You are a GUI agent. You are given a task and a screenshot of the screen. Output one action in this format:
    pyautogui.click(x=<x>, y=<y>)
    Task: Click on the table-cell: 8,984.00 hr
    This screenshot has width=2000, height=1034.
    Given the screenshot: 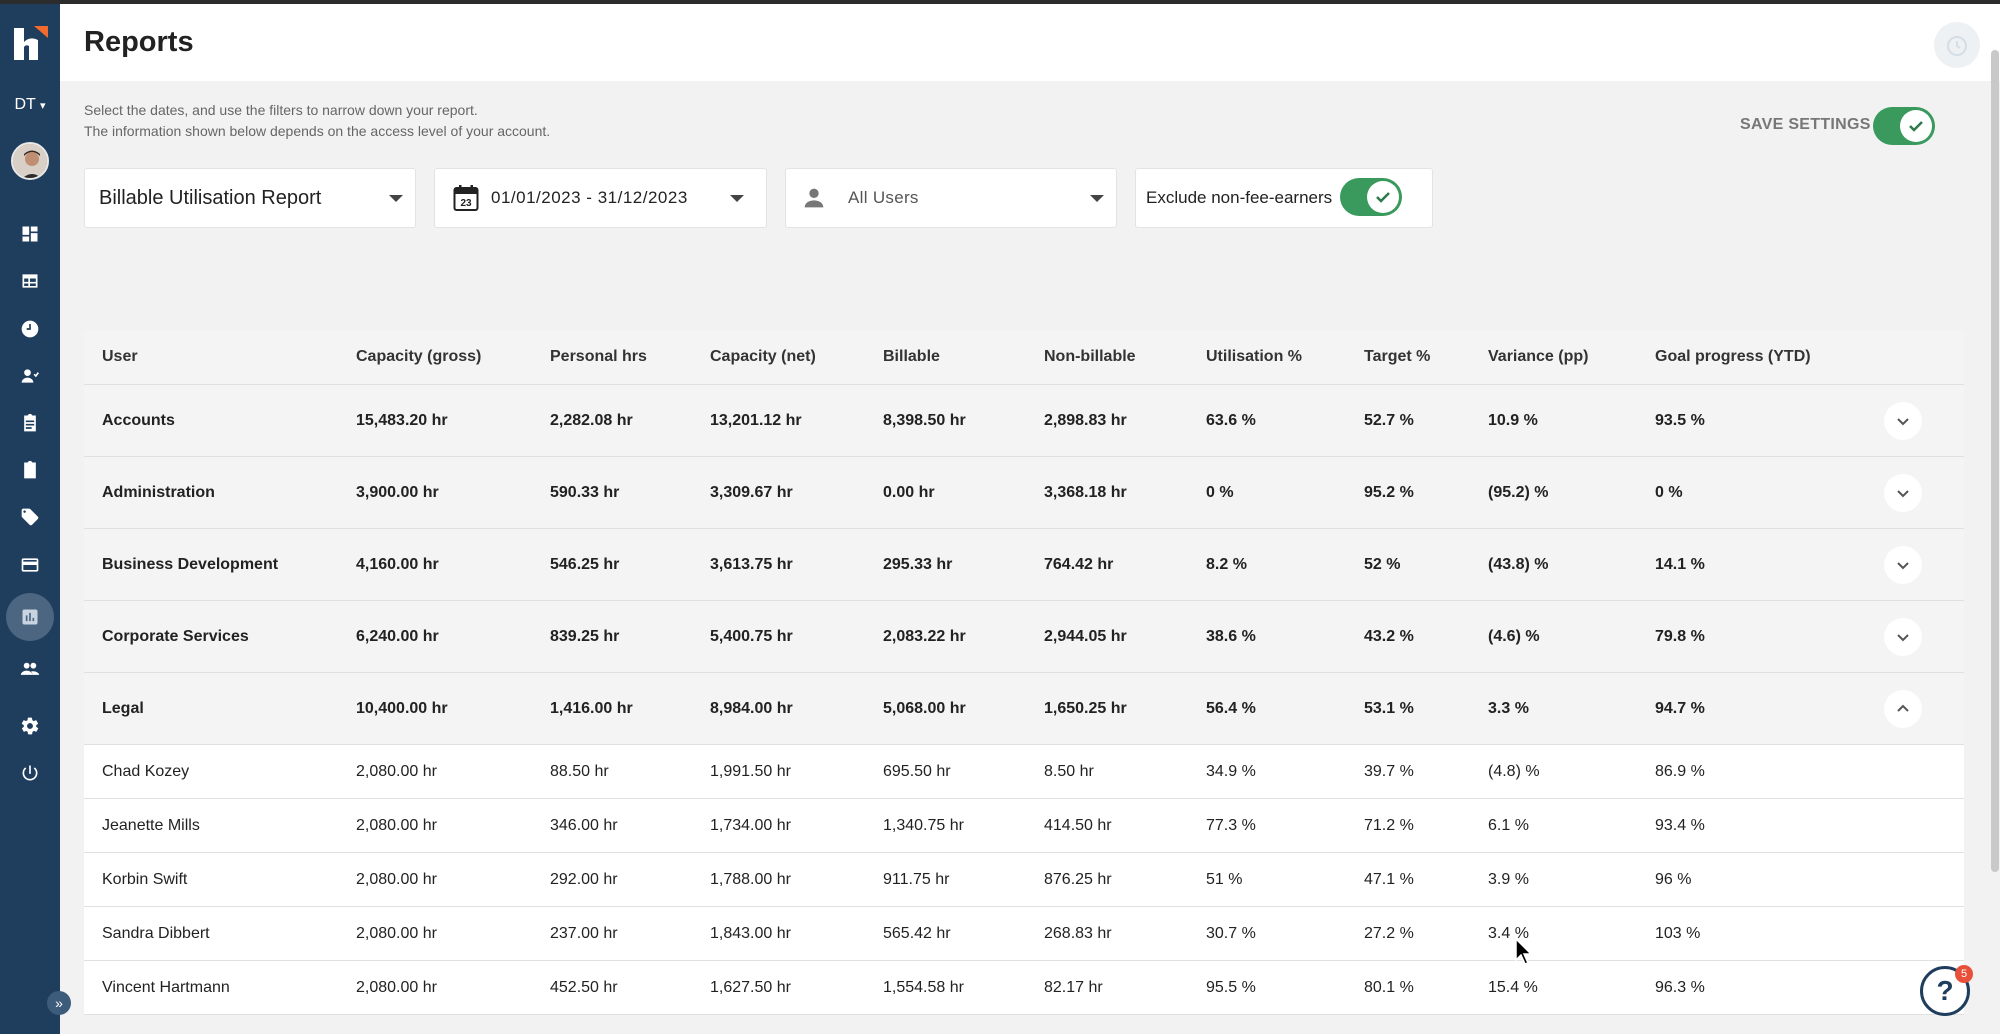 What is the action you would take?
    pyautogui.click(x=751, y=708)
    